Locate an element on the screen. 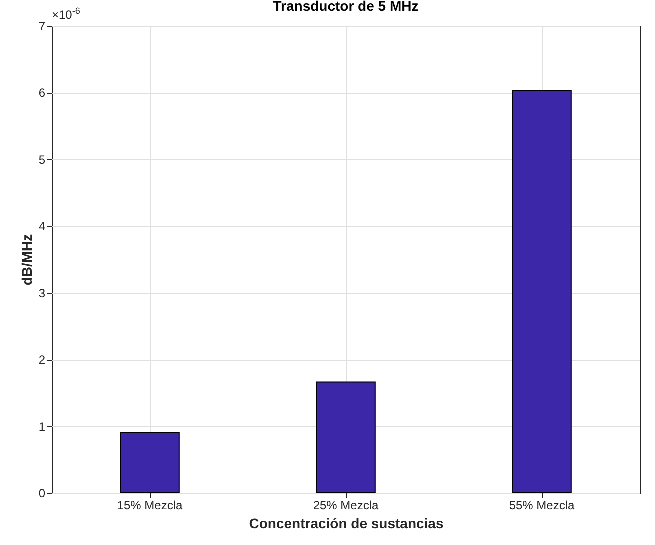 Image resolution: width=655 pixels, height=545 pixels. text: ×10$^{-6}$ is located at coordinates (66, 14).